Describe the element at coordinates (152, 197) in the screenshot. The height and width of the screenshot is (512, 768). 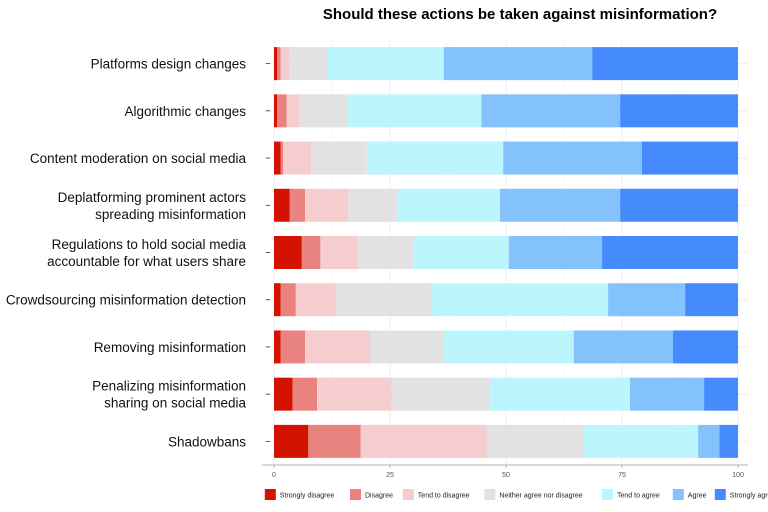
I see `category-label: Deplatforming prominent actors` at that location.